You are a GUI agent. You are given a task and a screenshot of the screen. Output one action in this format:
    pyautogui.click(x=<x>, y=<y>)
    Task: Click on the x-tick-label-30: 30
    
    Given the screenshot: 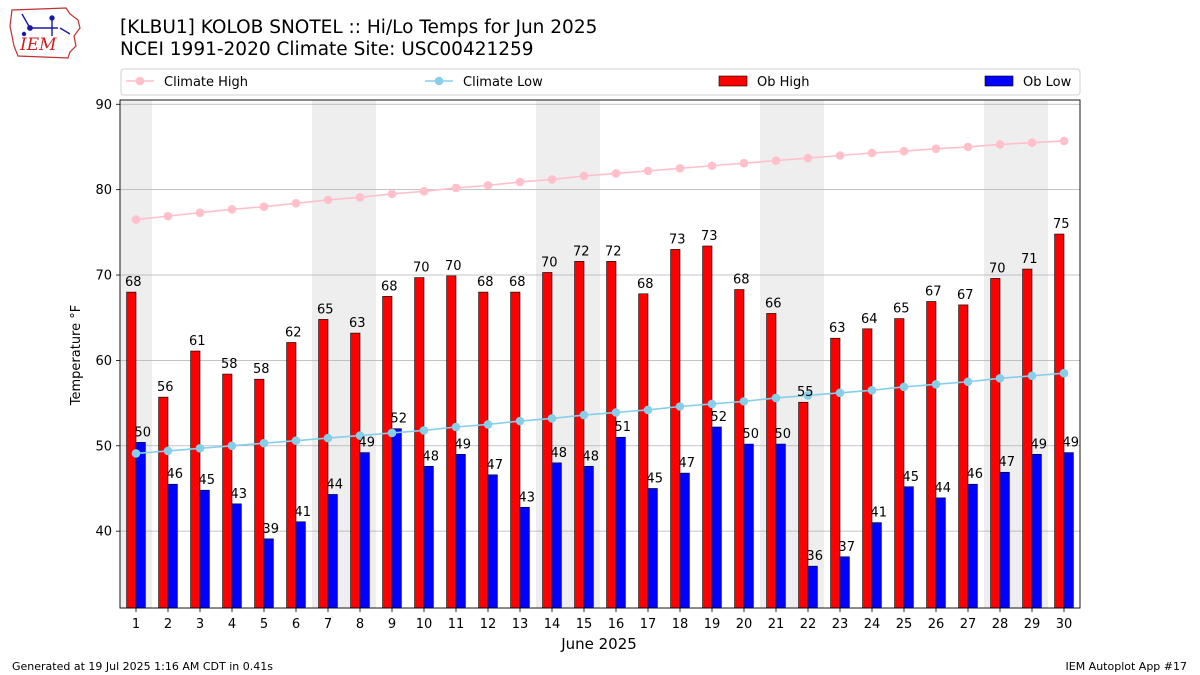 What is the action you would take?
    pyautogui.click(x=1064, y=624)
    